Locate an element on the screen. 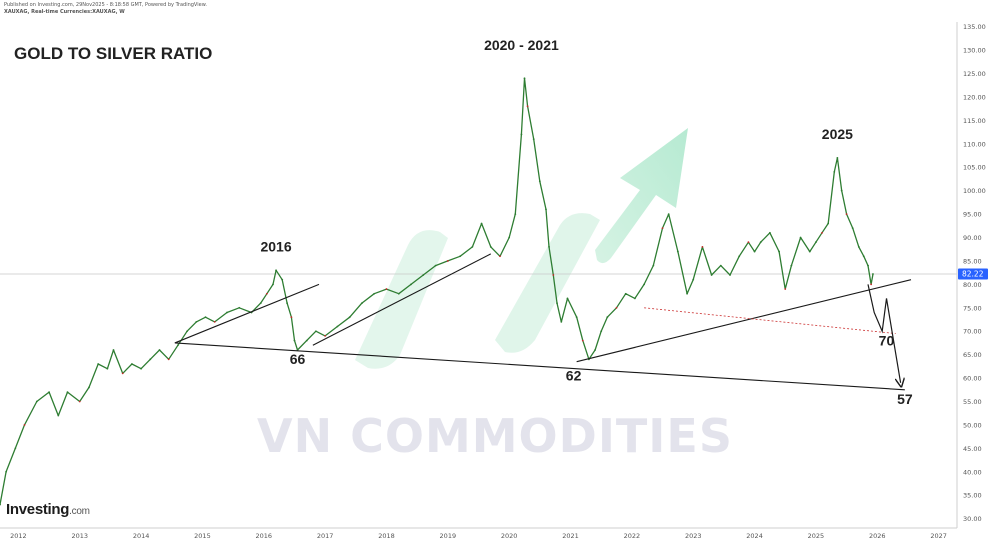 This screenshot has height=547, width=989. x-tick-label: 2027 is located at coordinates (938, 536).